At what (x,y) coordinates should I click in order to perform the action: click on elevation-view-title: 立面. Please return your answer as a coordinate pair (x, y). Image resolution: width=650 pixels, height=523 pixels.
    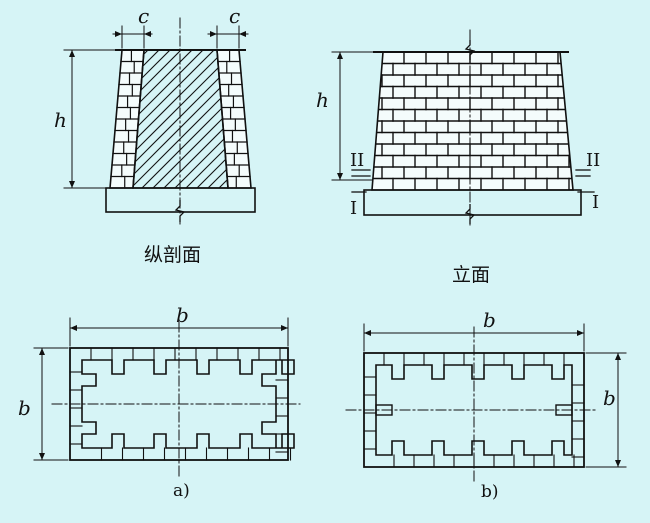
    Looking at the image, I should click on (471, 275).